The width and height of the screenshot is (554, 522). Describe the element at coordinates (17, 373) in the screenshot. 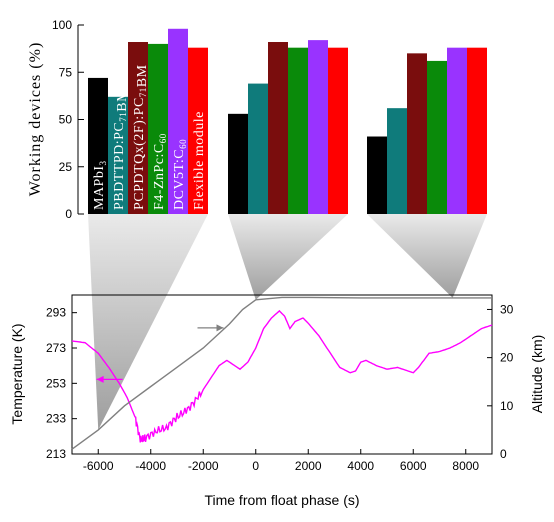

I see `line-left-y-axis-label: Temperature (K)` at that location.